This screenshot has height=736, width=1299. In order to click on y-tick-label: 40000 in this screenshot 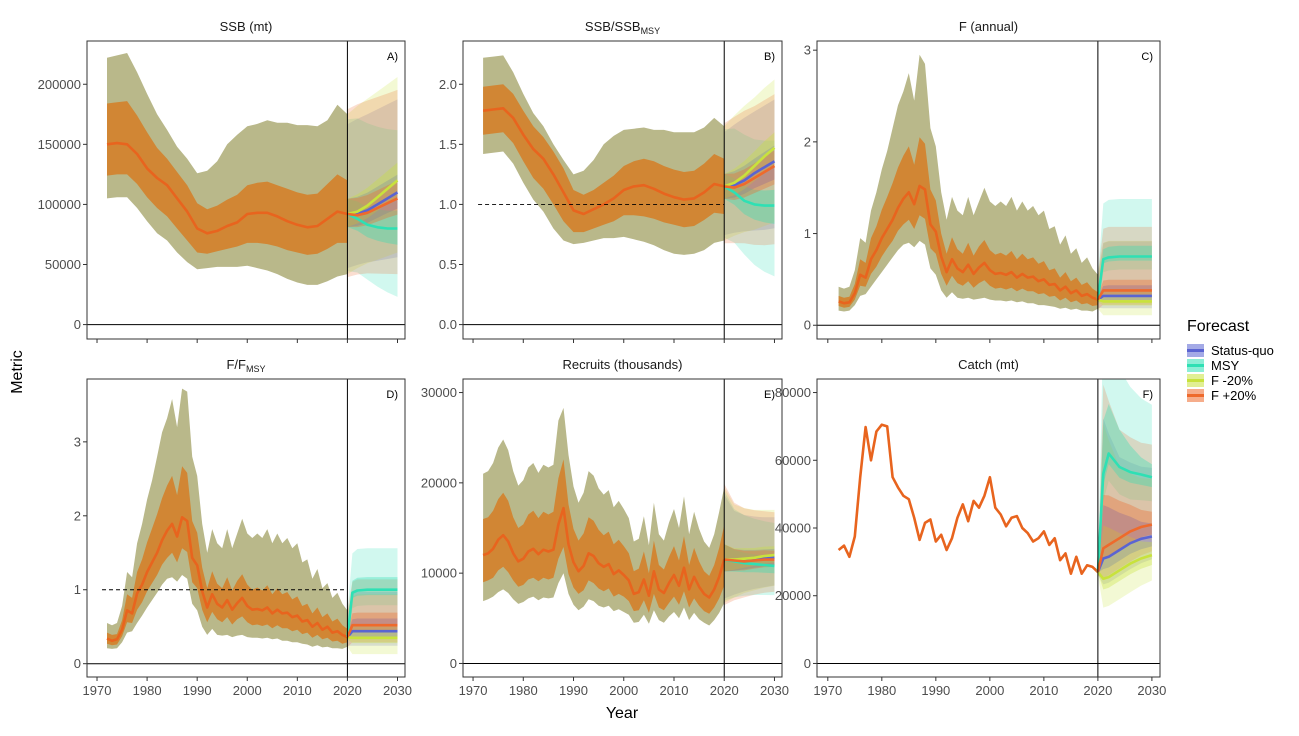, I will do `click(793, 528)`.